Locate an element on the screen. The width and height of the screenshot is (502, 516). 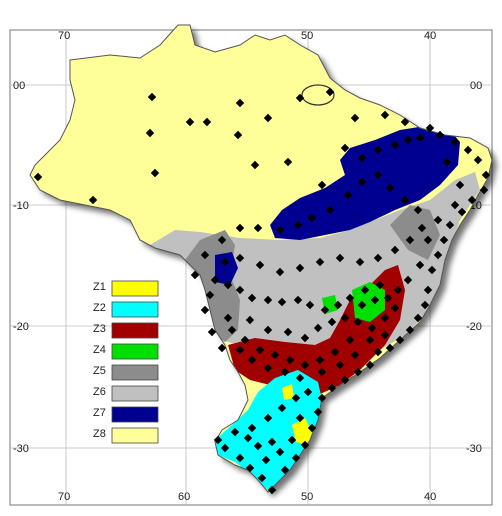
tick-left-10: -10 is located at coordinates (21, 206).